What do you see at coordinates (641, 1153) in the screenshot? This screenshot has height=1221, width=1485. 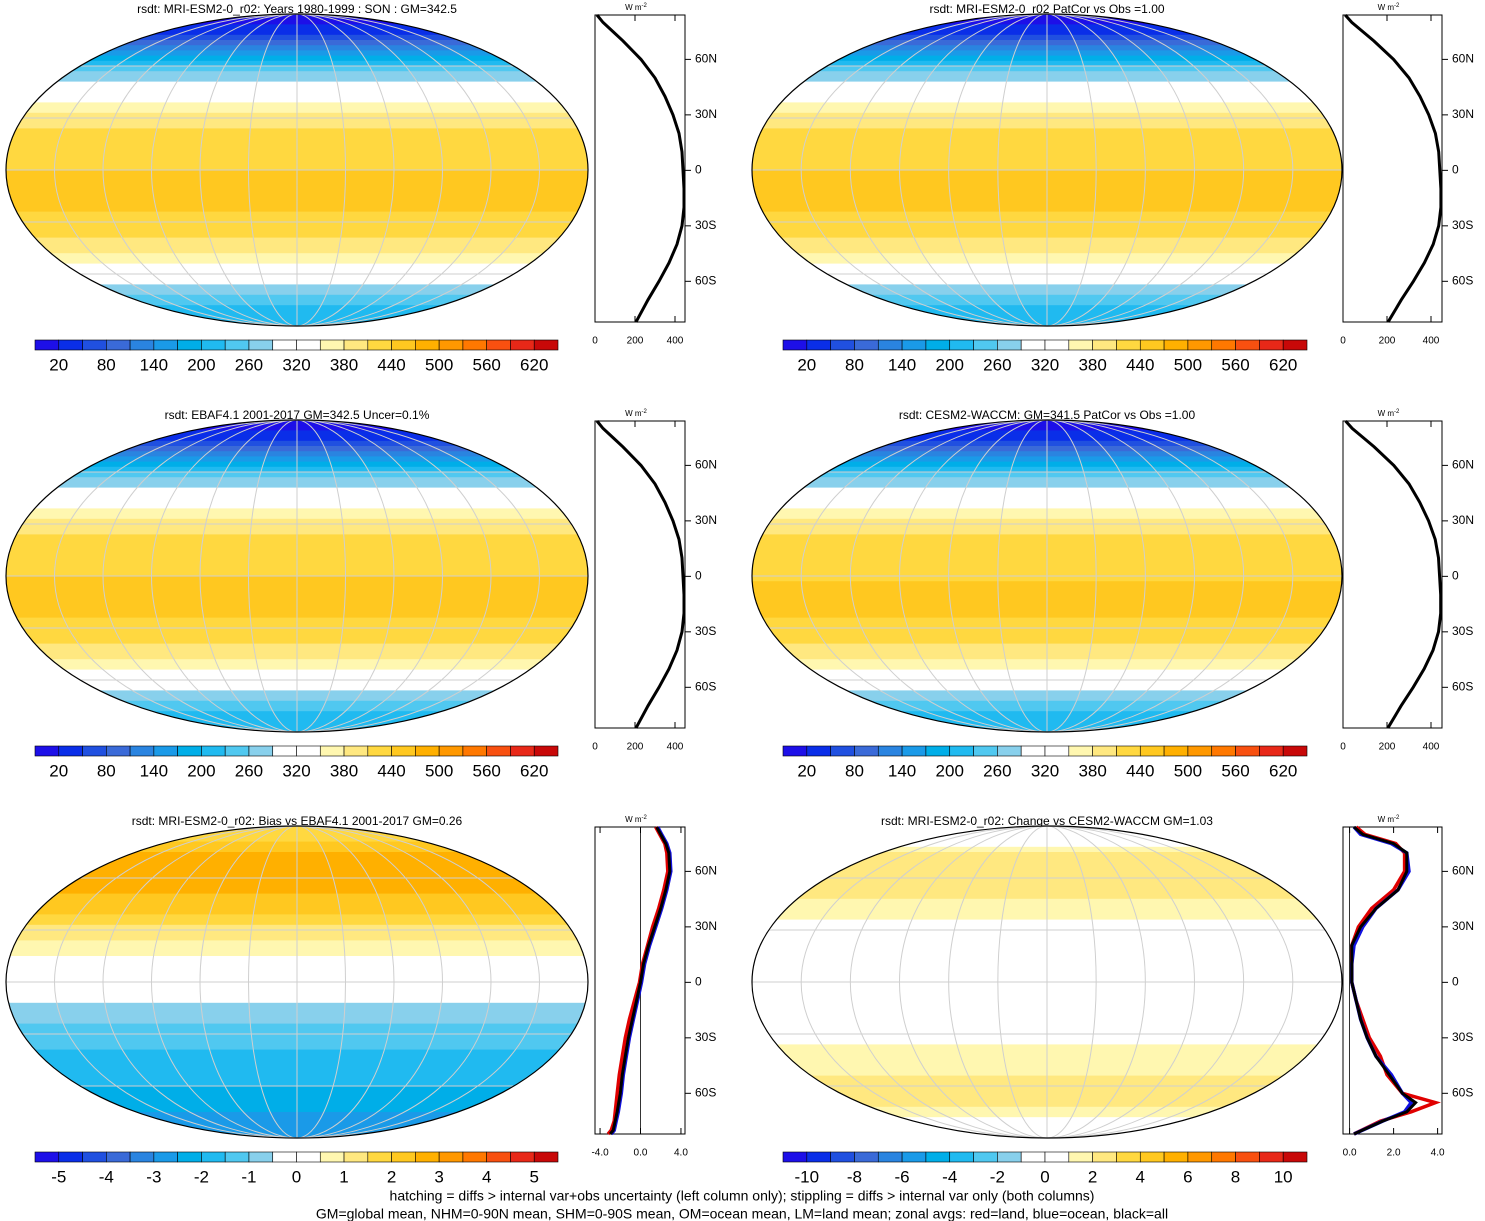 I see `x-tick-label: 0.0` at bounding box center [641, 1153].